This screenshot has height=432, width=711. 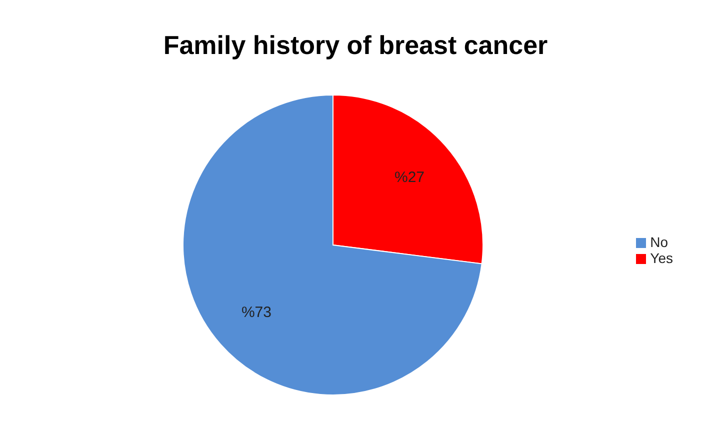 I want to click on legend-label: Yes, so click(x=661, y=258).